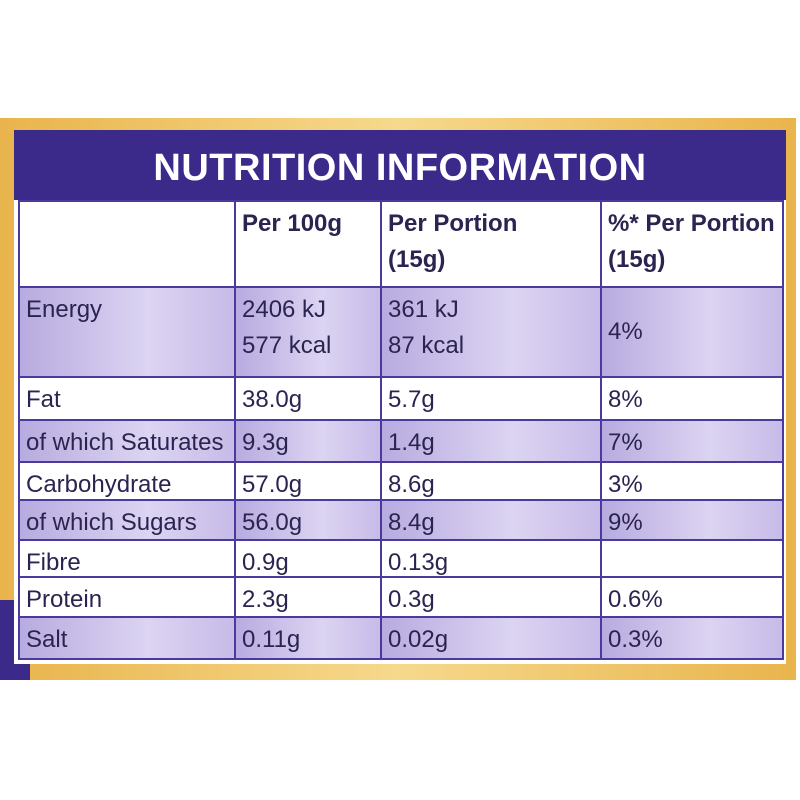  What do you see at coordinates (635, 599) in the screenshot?
I see `cell-text: 0.6%` at bounding box center [635, 599].